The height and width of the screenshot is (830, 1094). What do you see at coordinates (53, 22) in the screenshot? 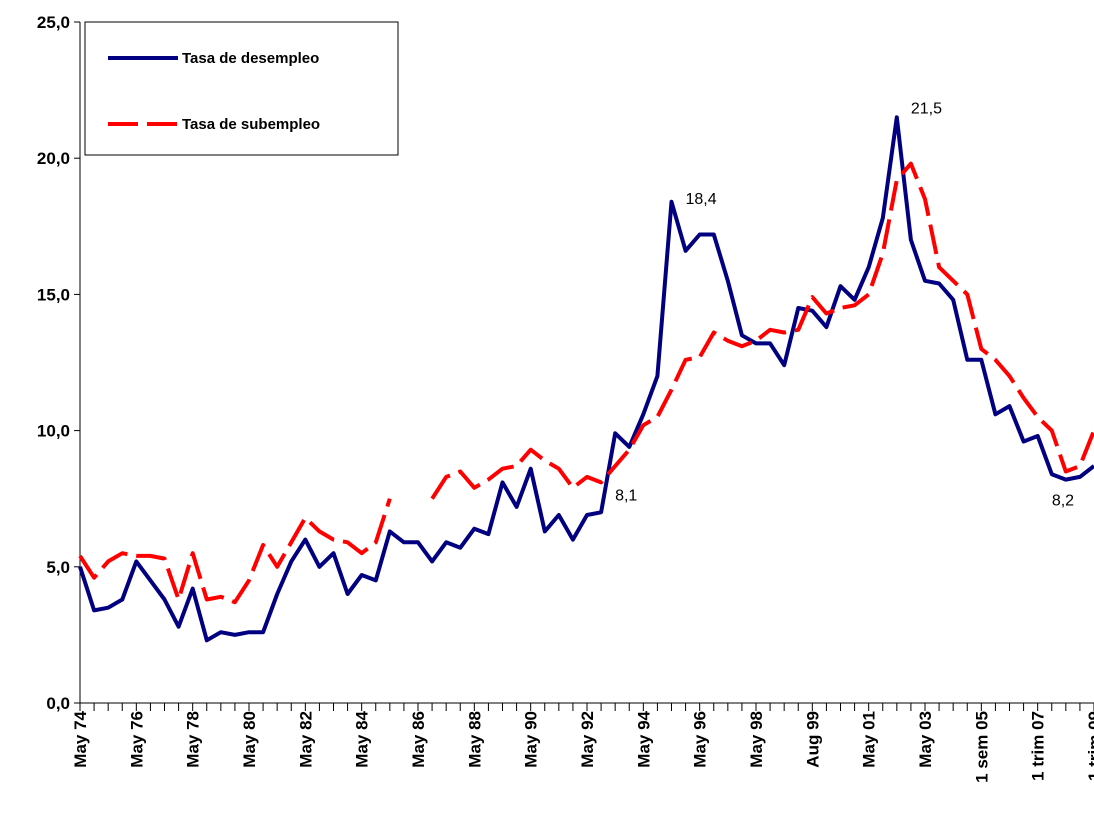
I see `y-tick-label: 25,0` at bounding box center [53, 22].